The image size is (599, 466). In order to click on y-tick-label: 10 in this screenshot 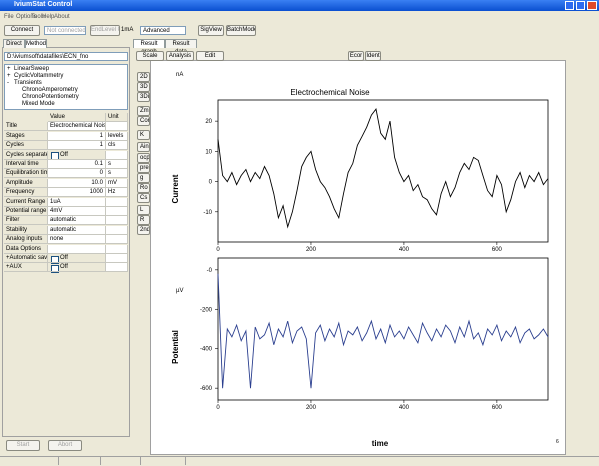, I will do `click(208, 152)`.